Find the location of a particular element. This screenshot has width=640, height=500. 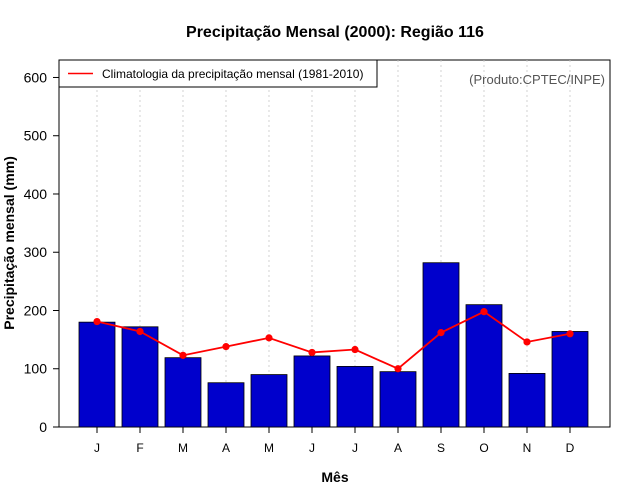

y-tick-label: 100 is located at coordinates (36, 369).